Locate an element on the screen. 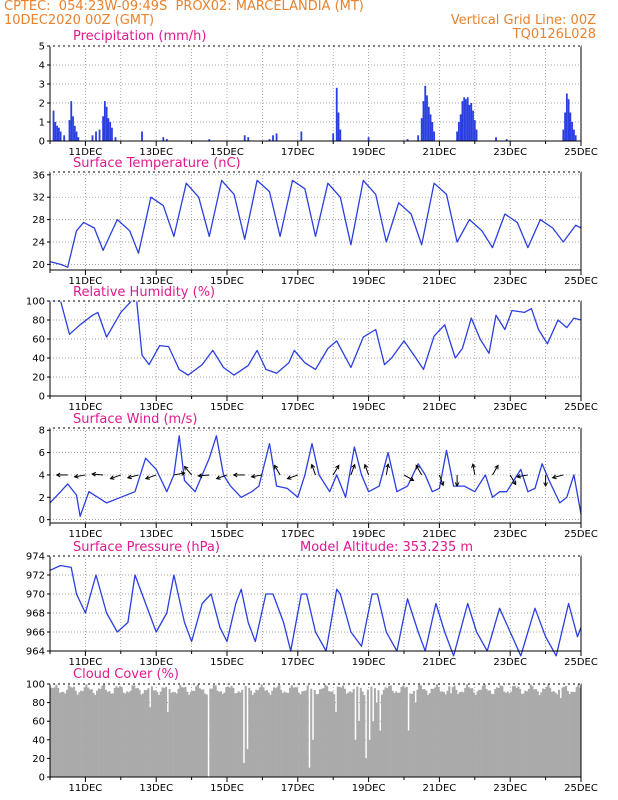  y-tick-label: 966 is located at coordinates (35, 633).